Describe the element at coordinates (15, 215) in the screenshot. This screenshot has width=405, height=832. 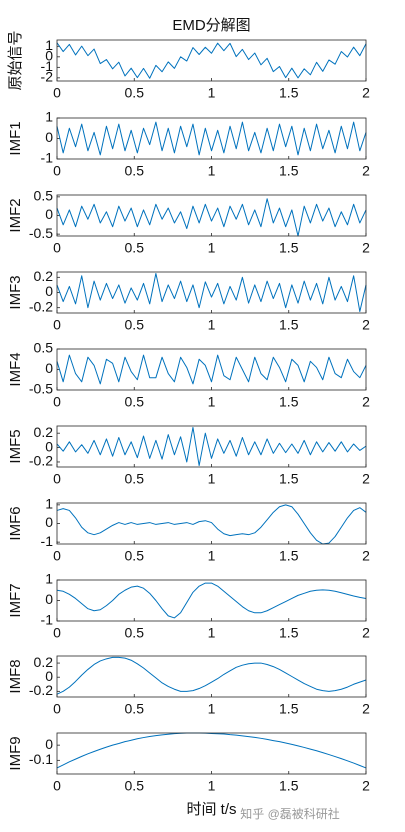
I see `y-axis-label: IMF2` at that location.